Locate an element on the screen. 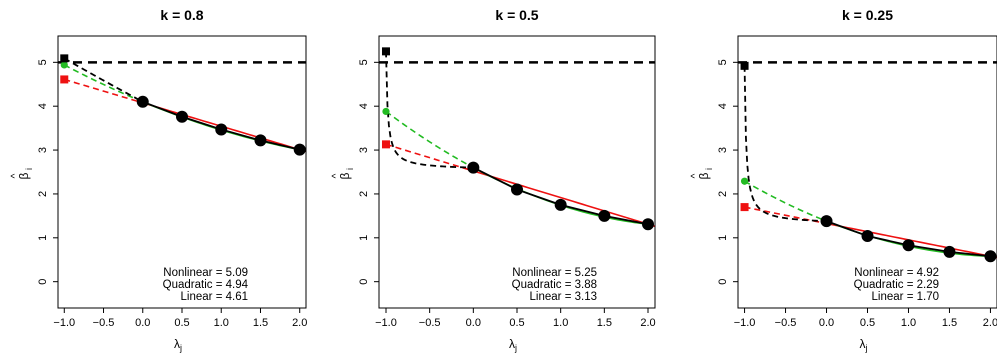  nonlinear-estimate-label: Nonlinear = 5.25 is located at coordinates (554, 273).